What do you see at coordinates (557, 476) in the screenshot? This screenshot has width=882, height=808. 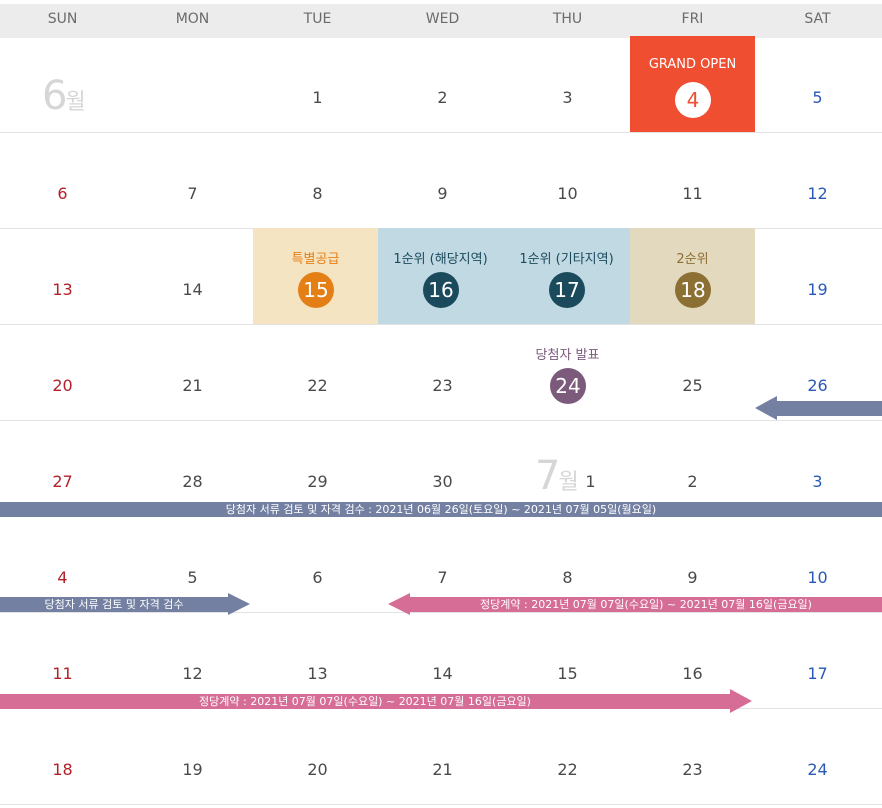 I see `july-label: 7월` at bounding box center [557, 476].